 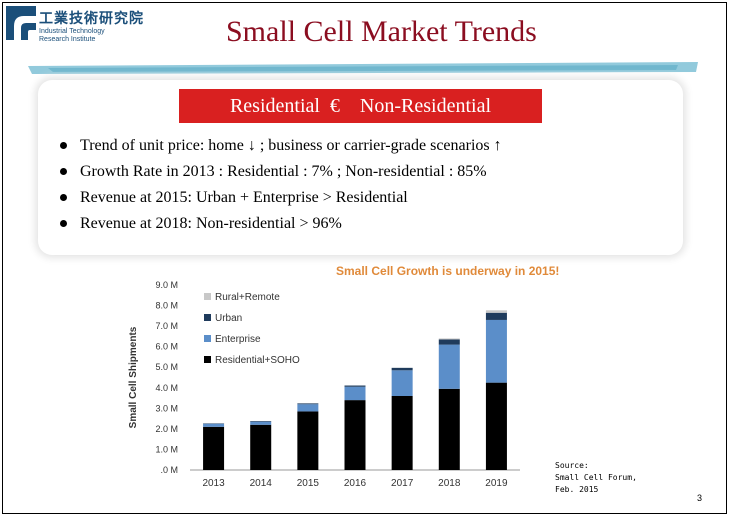 What do you see at coordinates (228, 318) in the screenshot?
I see `legend-label: Urban` at bounding box center [228, 318].